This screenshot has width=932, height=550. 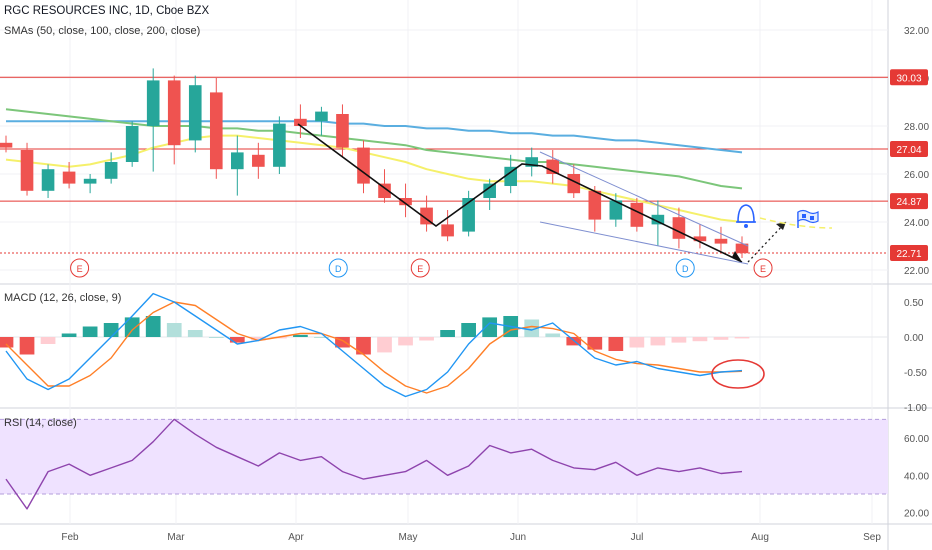 What do you see at coordinates (737, 256) in the screenshot?
I see `trend-arrow-head` at bounding box center [737, 256].